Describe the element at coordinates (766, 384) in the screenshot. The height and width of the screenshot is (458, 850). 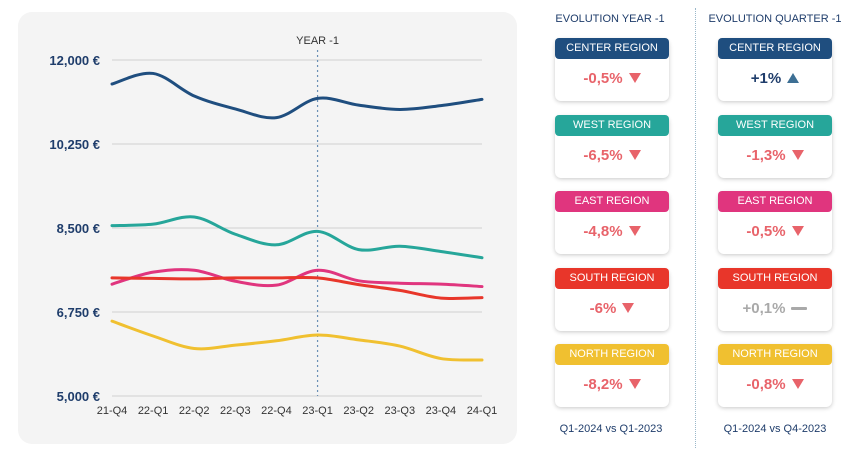
I see `change-value-text: -0,8%` at that location.